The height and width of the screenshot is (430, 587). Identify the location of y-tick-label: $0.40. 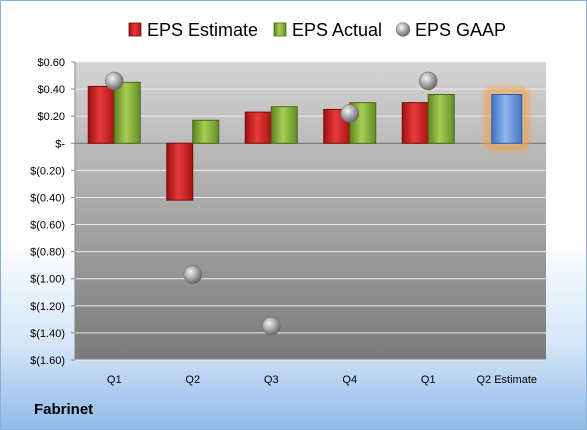
(51, 90).